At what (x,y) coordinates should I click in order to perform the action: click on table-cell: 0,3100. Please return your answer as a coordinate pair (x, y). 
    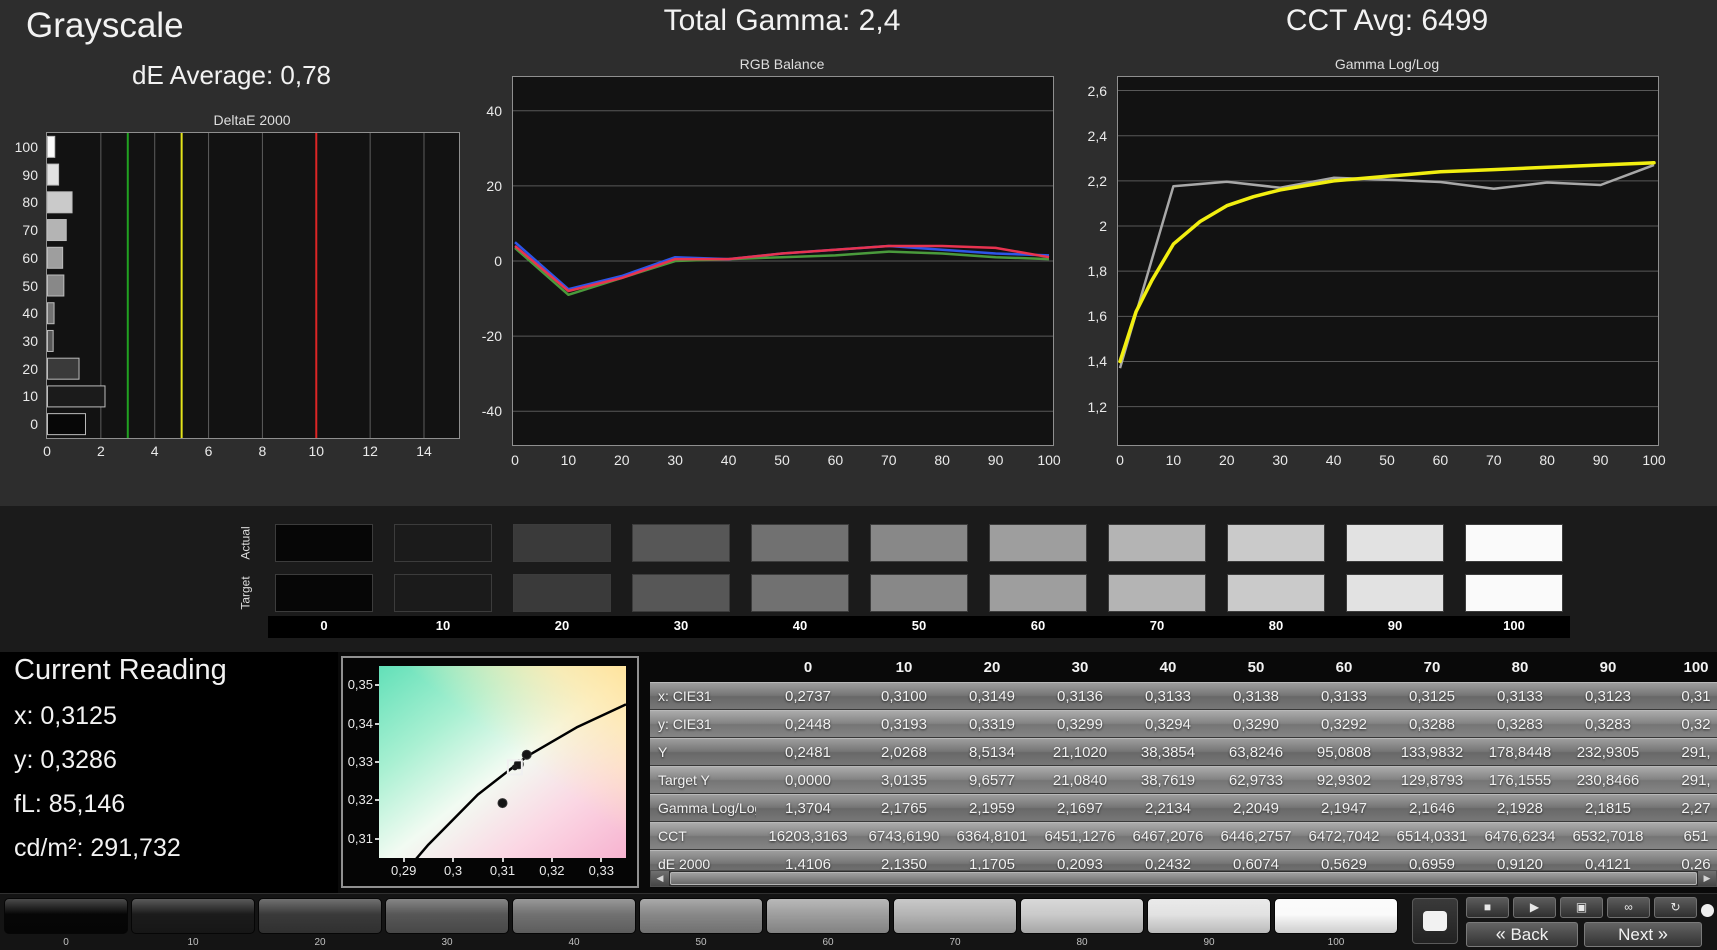
    Looking at the image, I should click on (904, 696).